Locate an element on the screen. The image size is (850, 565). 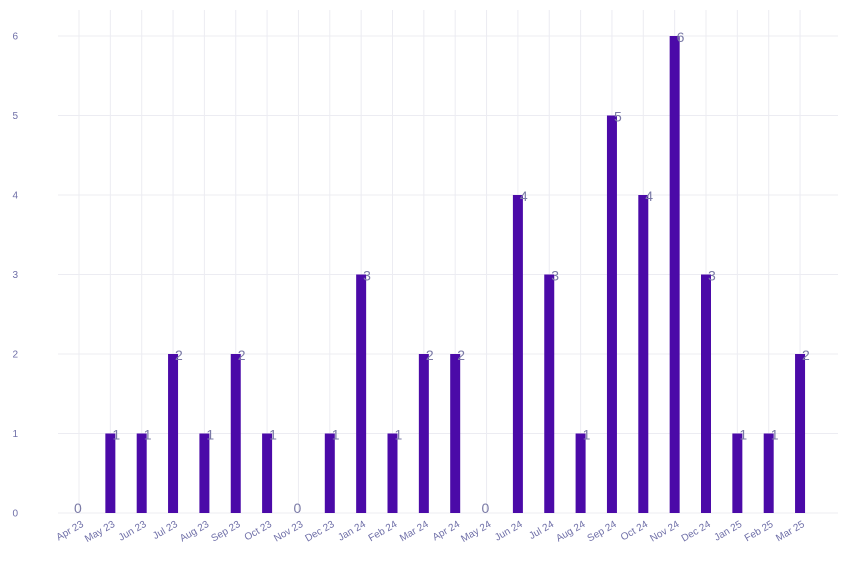
y-tick-label: 5 is located at coordinates (15, 116).